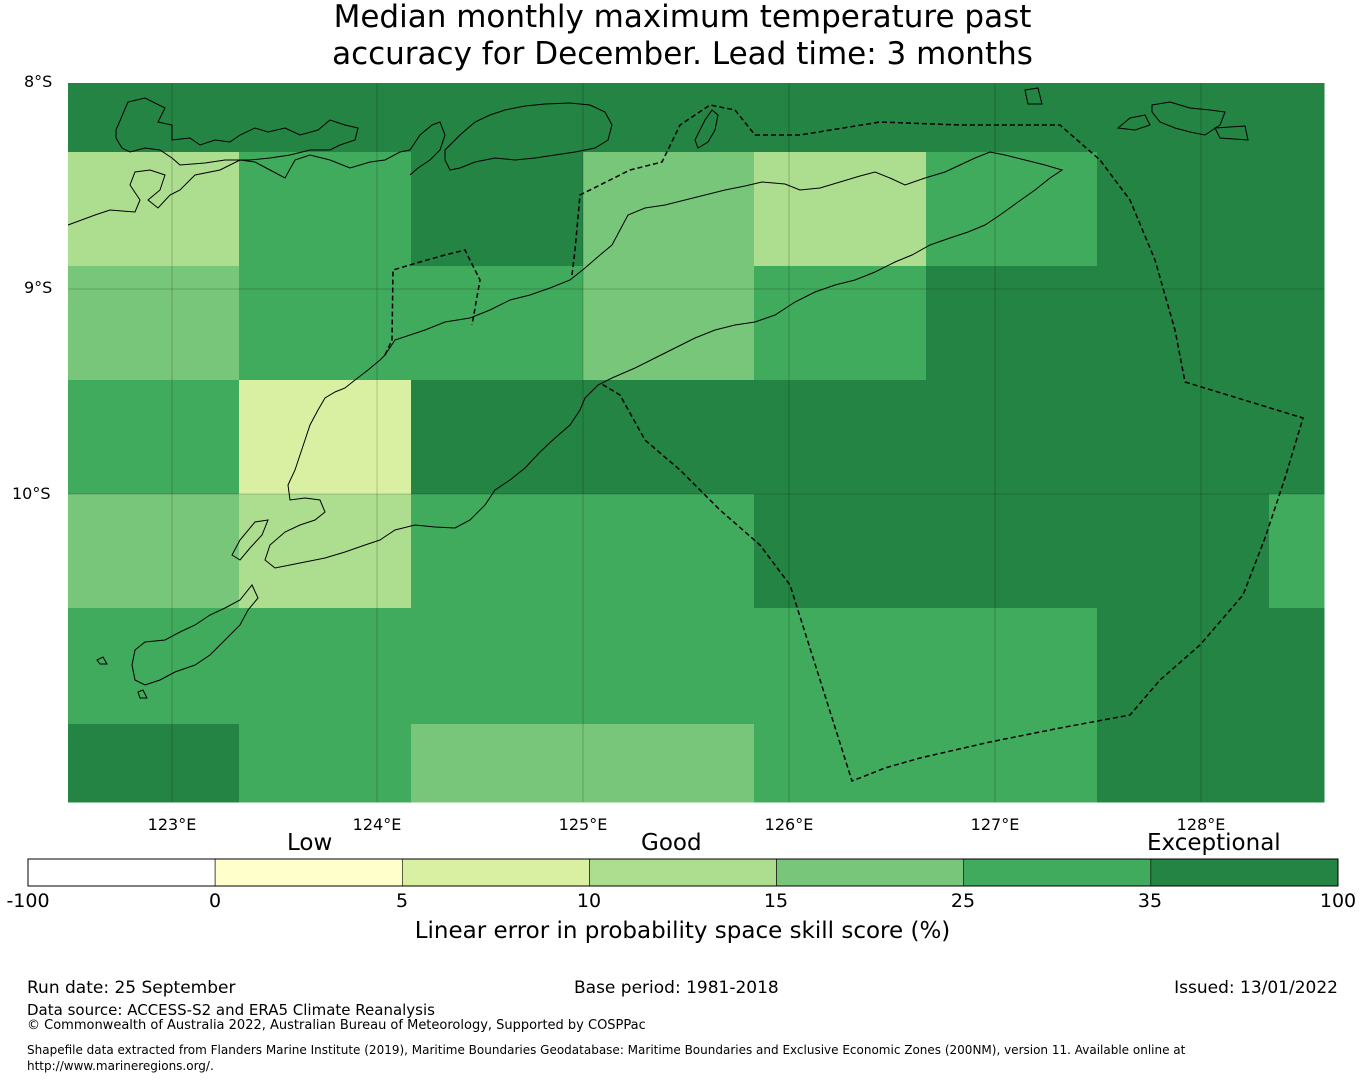 This screenshot has width=1365, height=1080. What do you see at coordinates (583, 824) in the screenshot?
I see `lon-label-125e: 125°E` at bounding box center [583, 824].